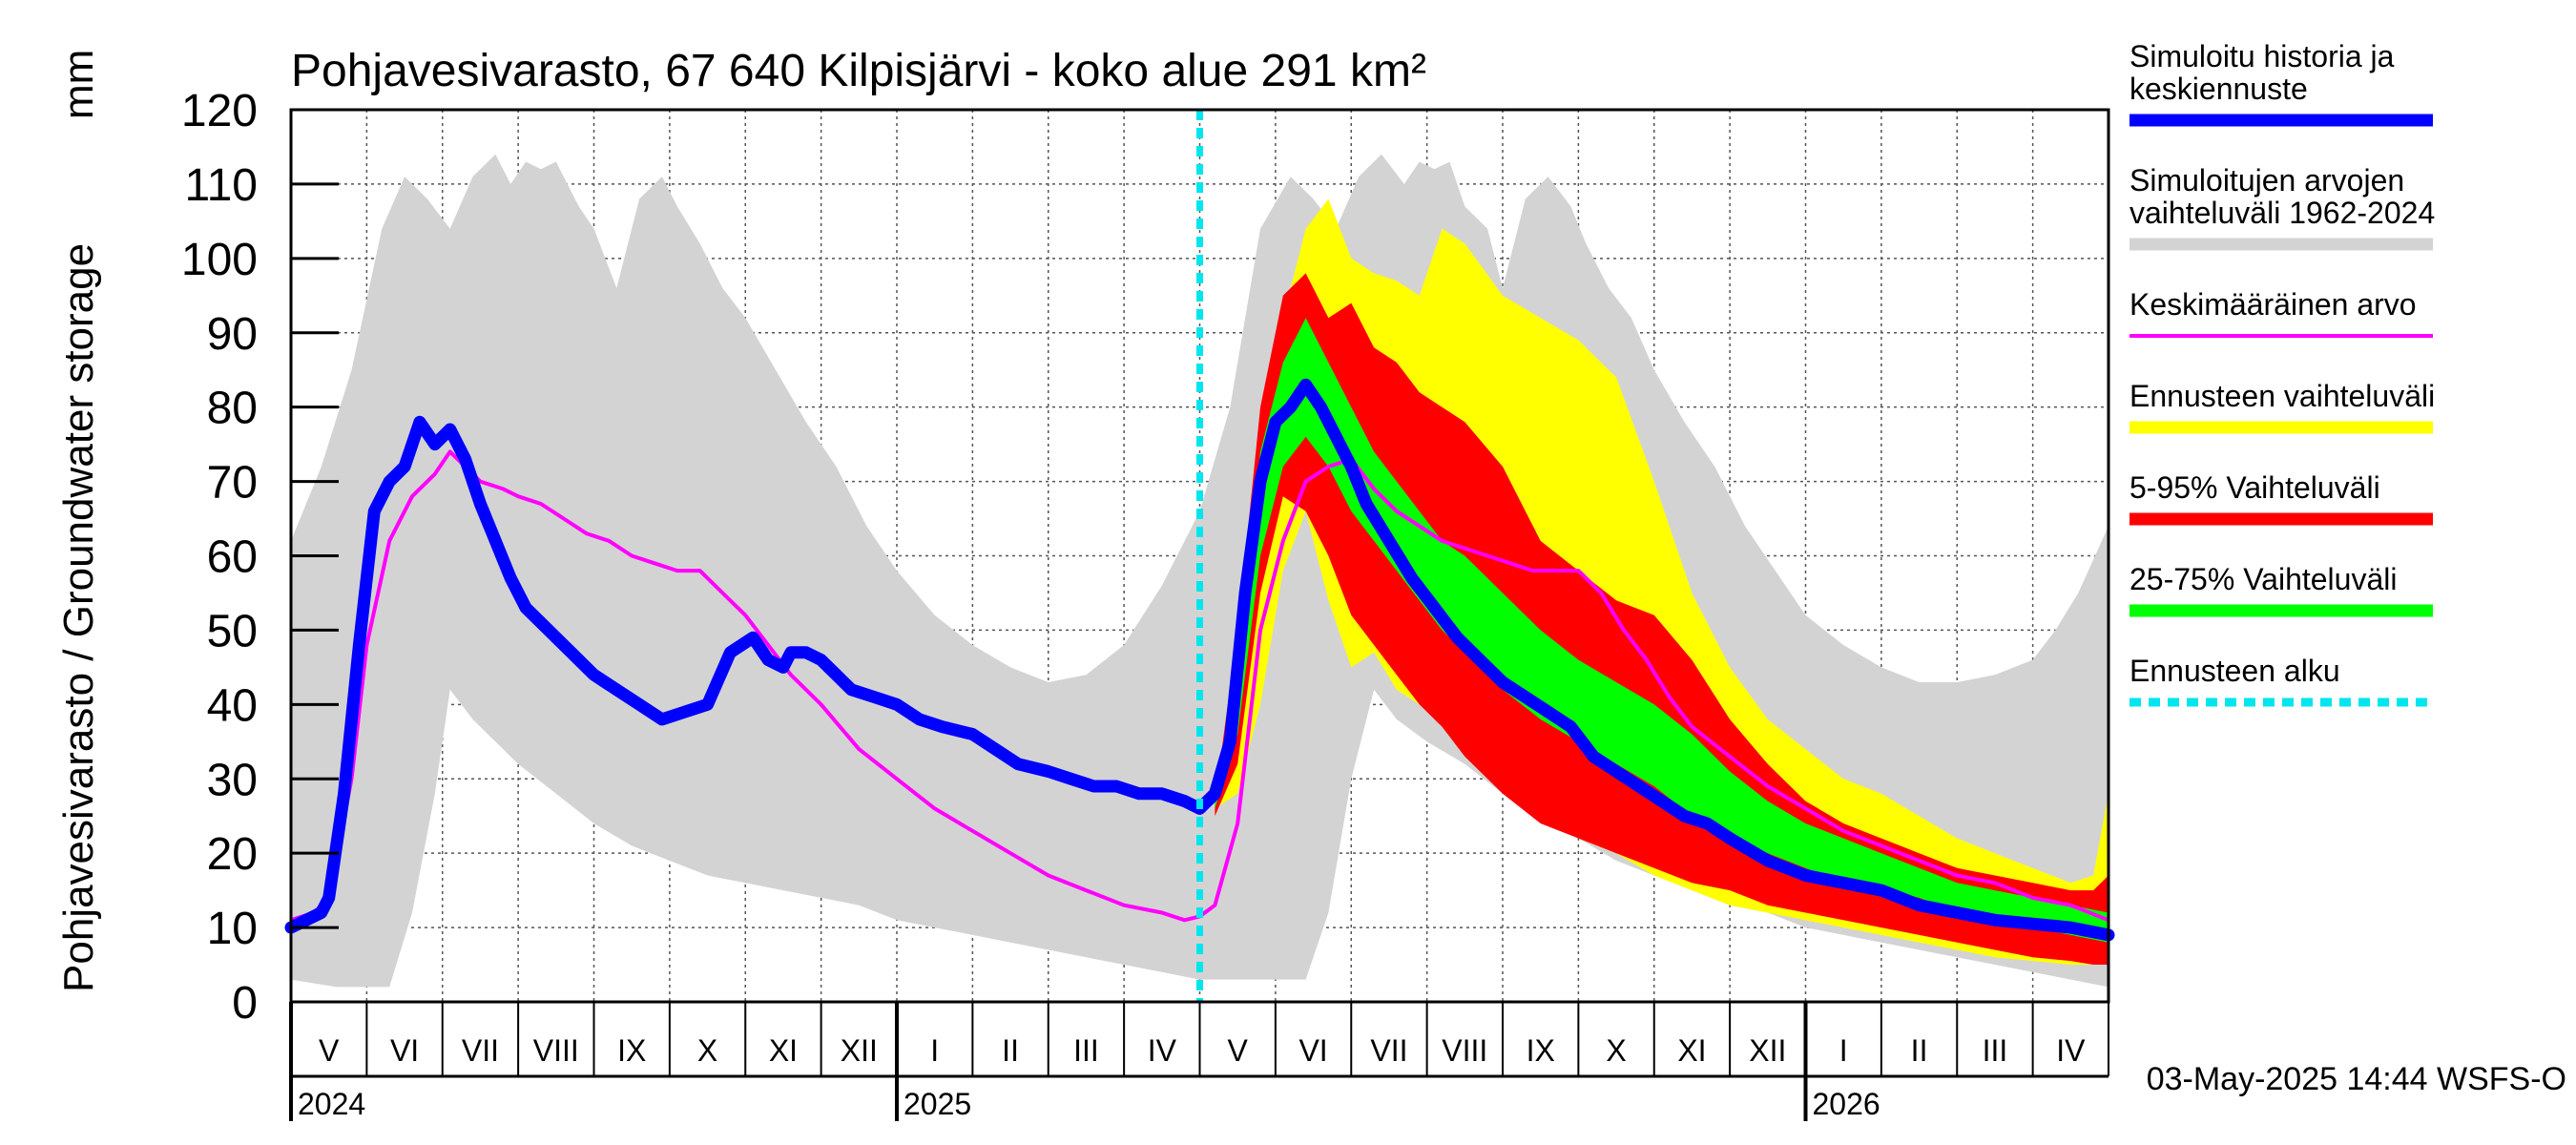 This screenshot has width=2576, height=1145. I want to click on timestamp: 03-May-2025 14:44 WSFS-O, so click(2356, 1079).